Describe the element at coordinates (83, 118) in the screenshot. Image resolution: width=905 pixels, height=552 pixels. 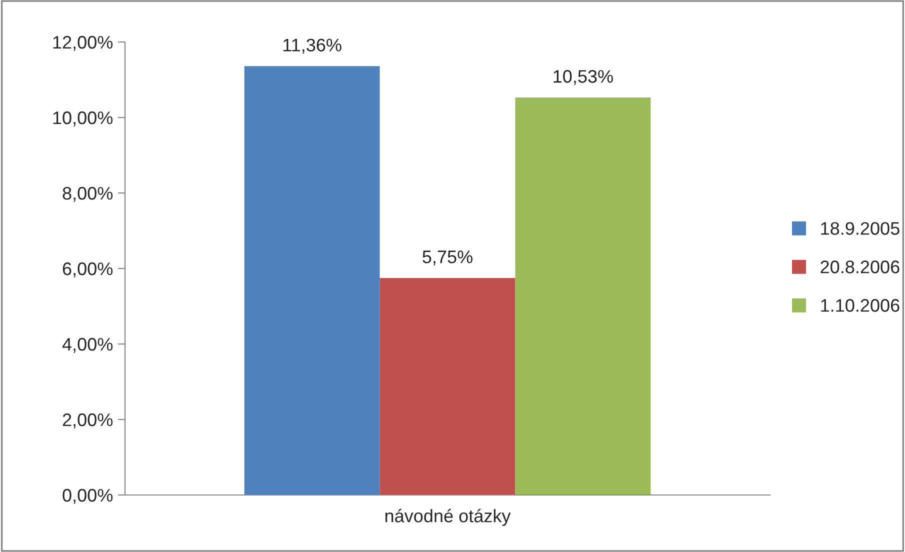
I see `y-tick-label: 10,00%` at that location.